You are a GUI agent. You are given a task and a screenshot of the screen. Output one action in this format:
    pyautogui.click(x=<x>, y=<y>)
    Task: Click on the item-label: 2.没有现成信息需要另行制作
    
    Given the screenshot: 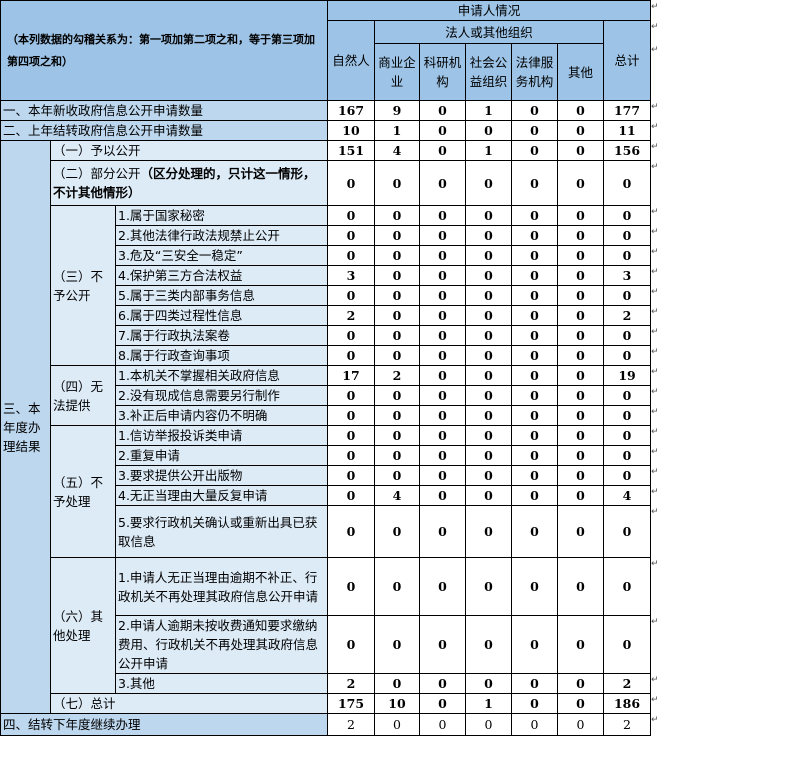 What is the action you would take?
    pyautogui.click(x=221, y=395)
    